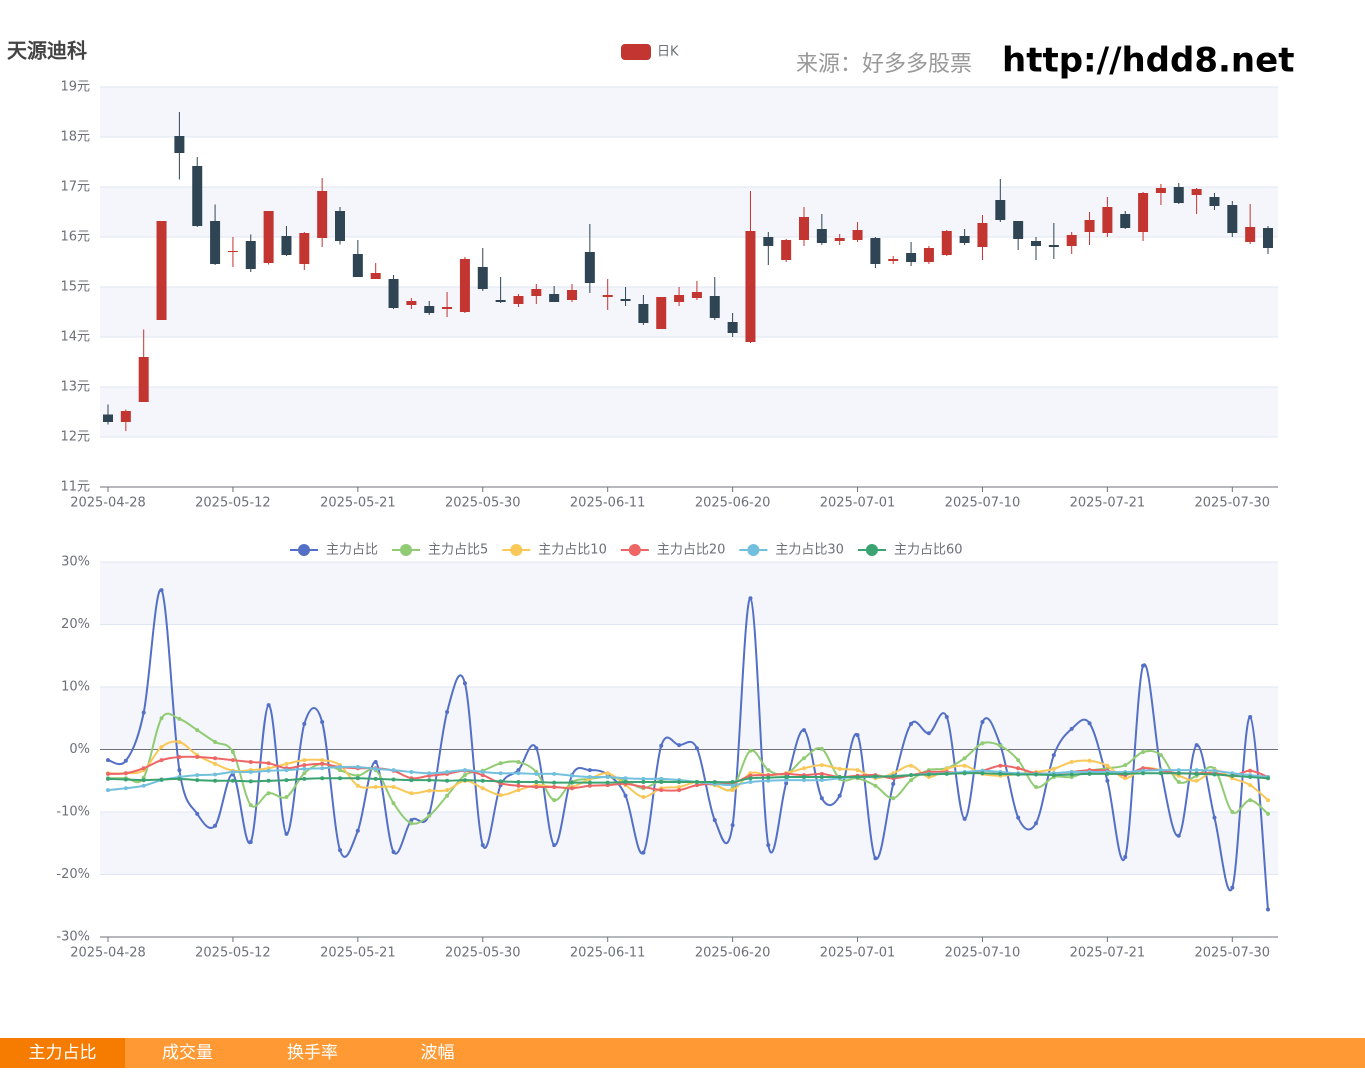  I want to click on y-tick-label: 30%, so click(75, 562).